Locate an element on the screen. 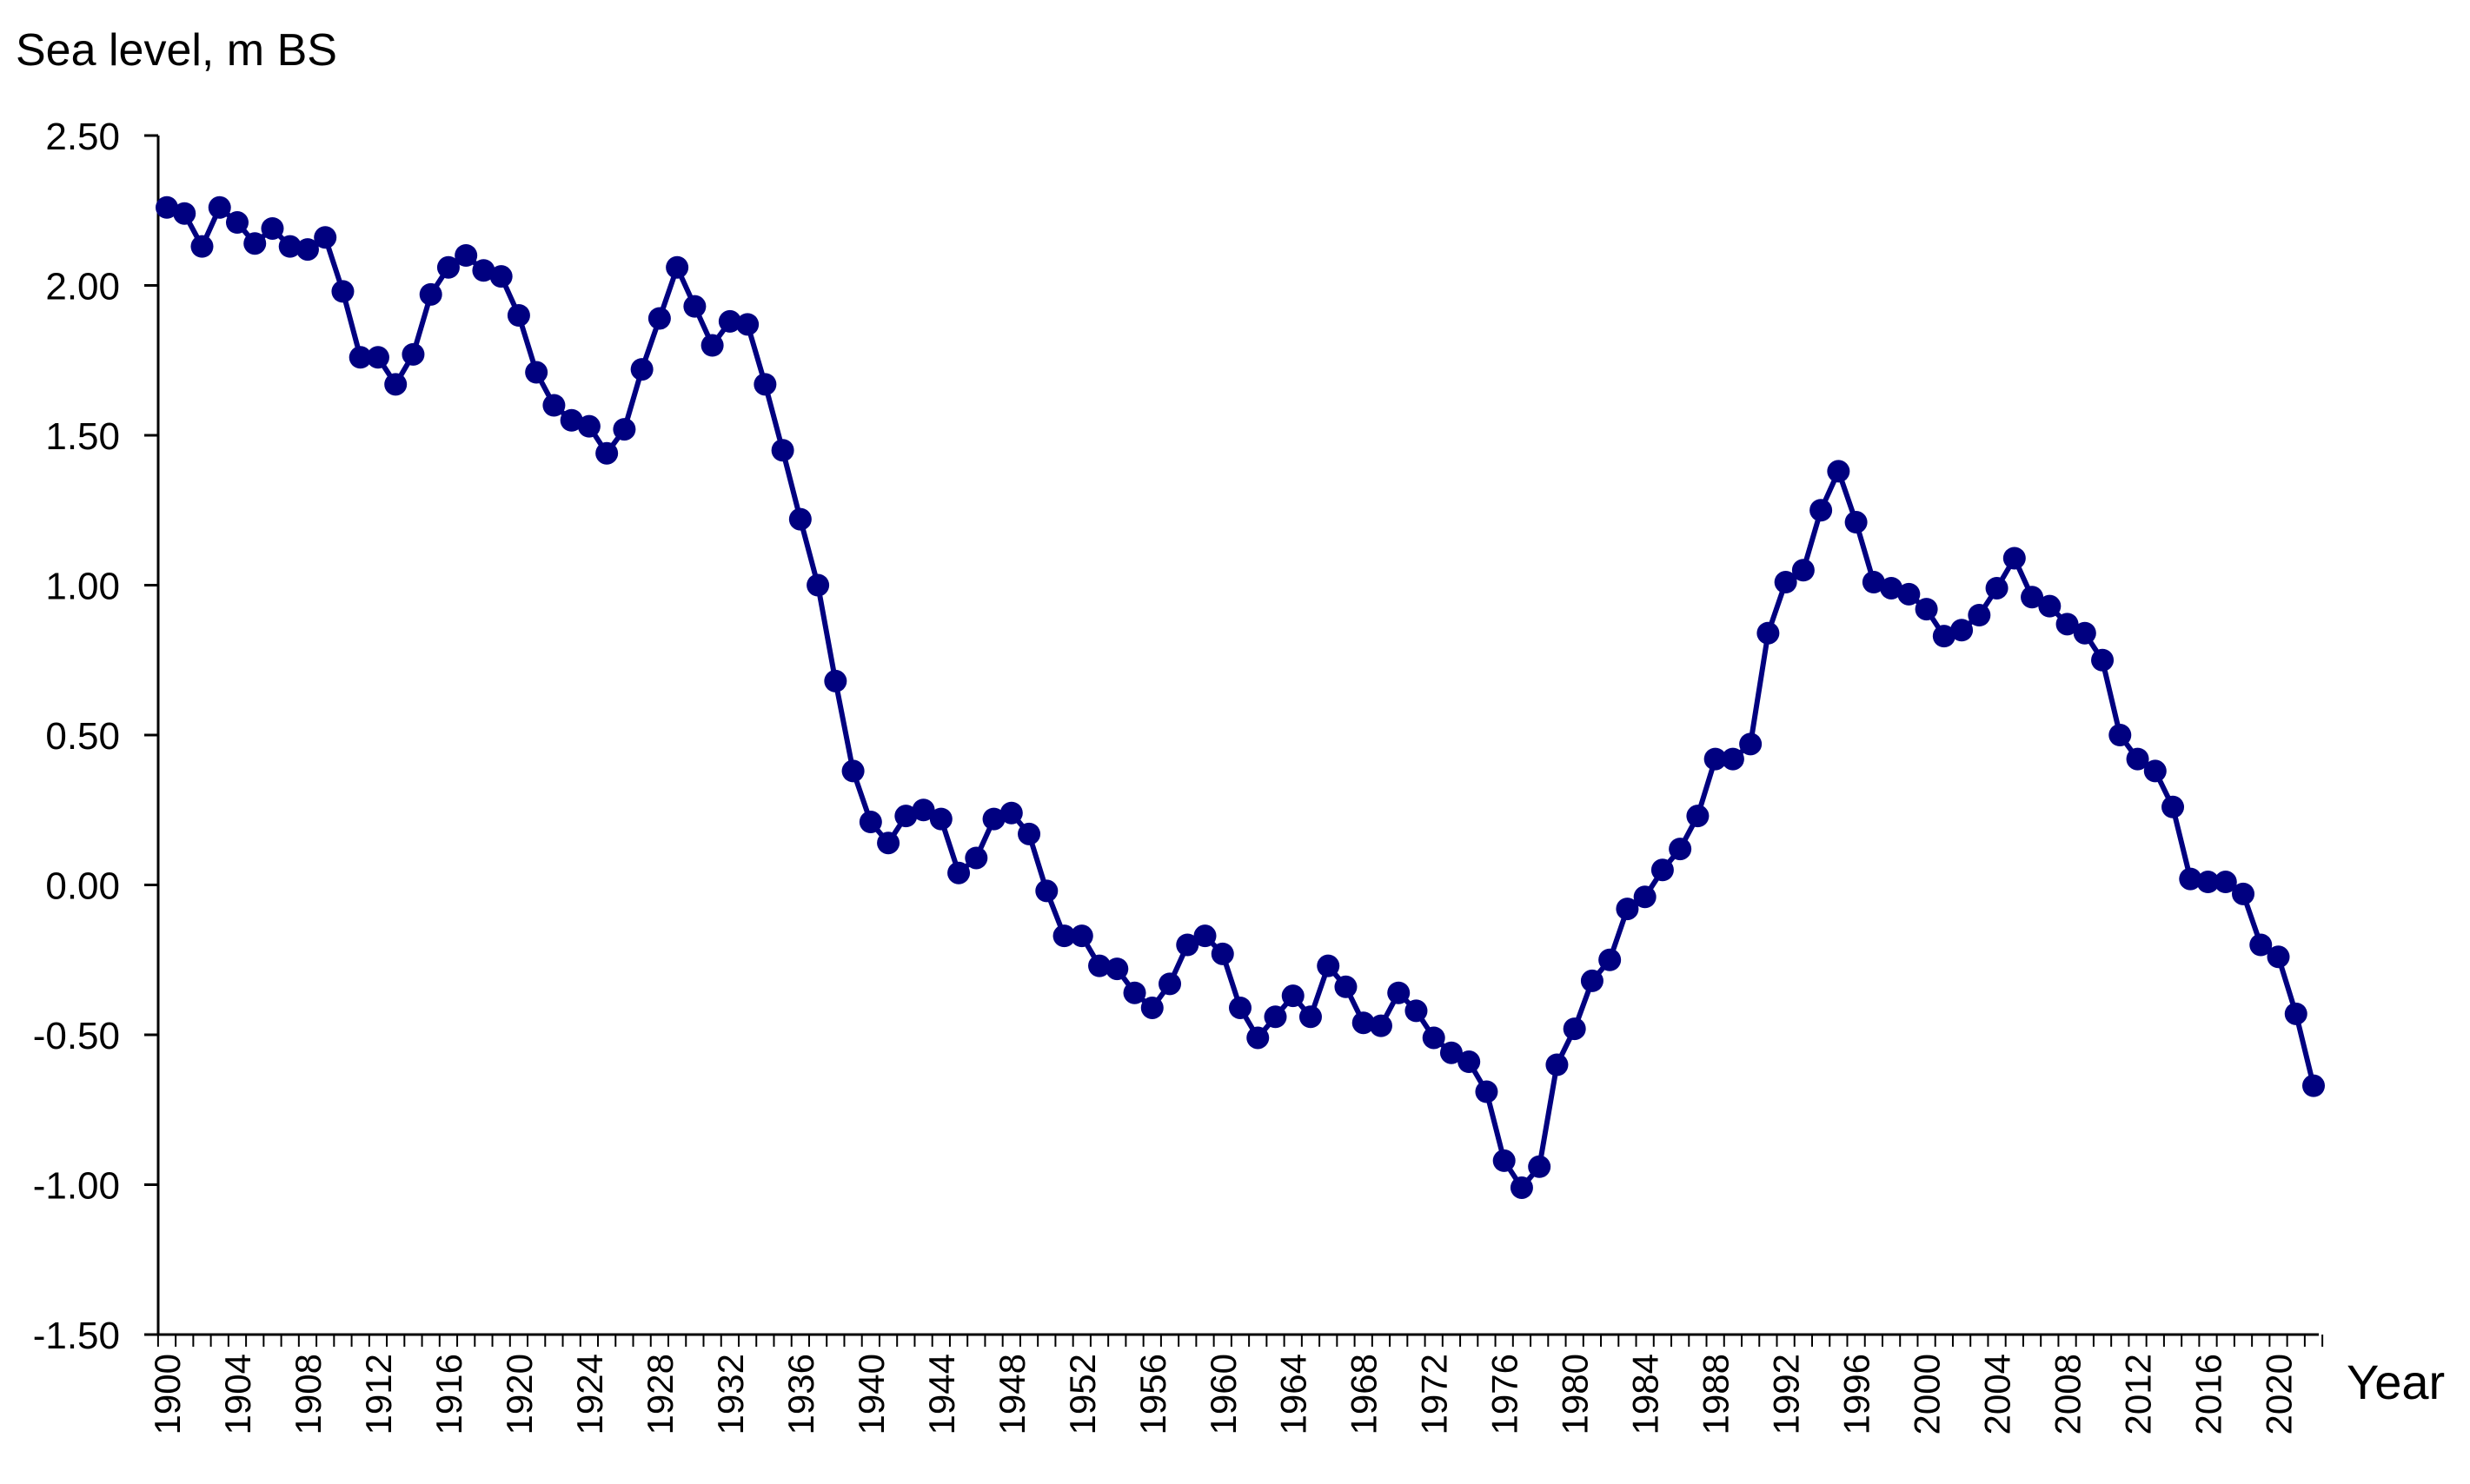 This screenshot has height=1484, width=2470. x-tick-label: 1932 is located at coordinates (730, 1394).